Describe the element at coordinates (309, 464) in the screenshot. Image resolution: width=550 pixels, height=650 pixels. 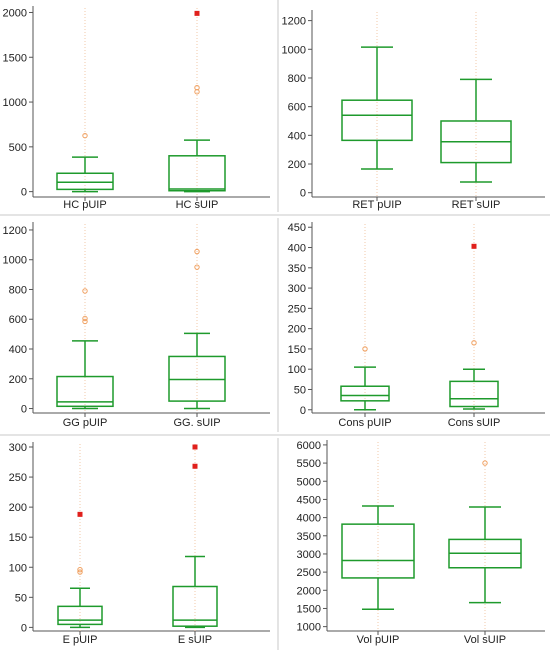
I see `y-tick-label: 5500` at that location.